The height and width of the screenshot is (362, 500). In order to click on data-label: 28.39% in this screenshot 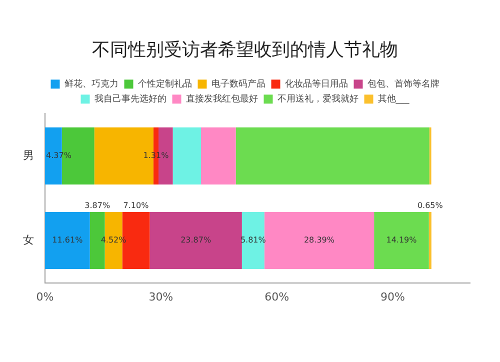, I will do `click(319, 240)`.